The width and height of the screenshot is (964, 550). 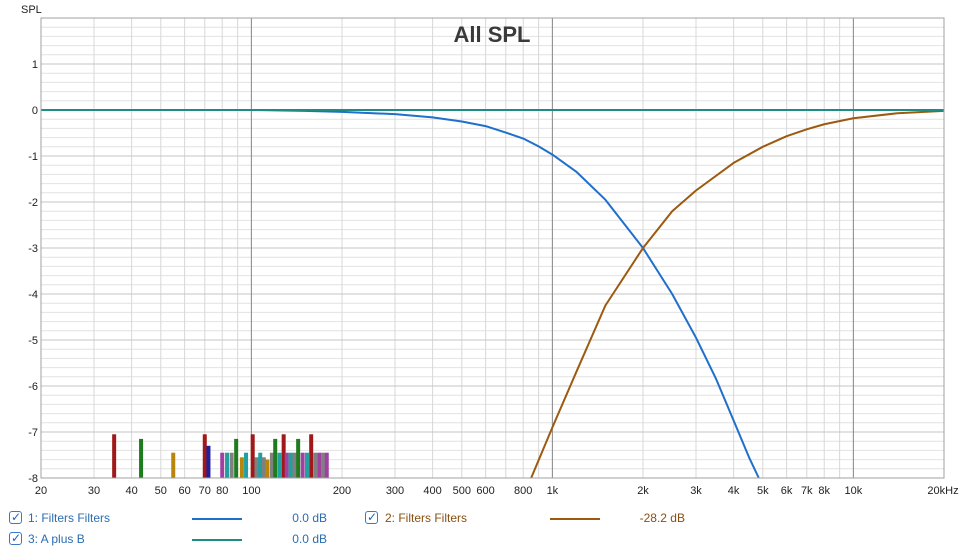 I want to click on x-tick-label: 20kHz, so click(x=942, y=491).